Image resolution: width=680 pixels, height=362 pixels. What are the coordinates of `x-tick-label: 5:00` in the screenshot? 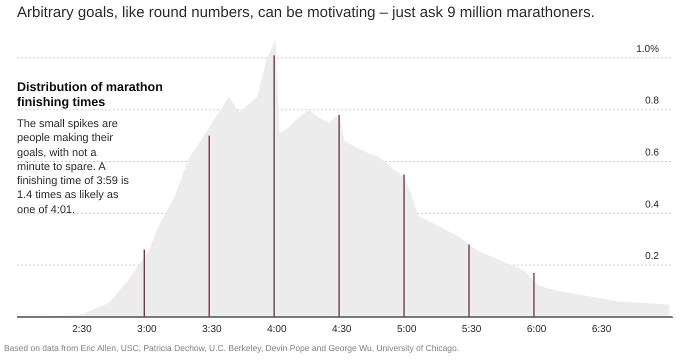 It's located at (406, 330).